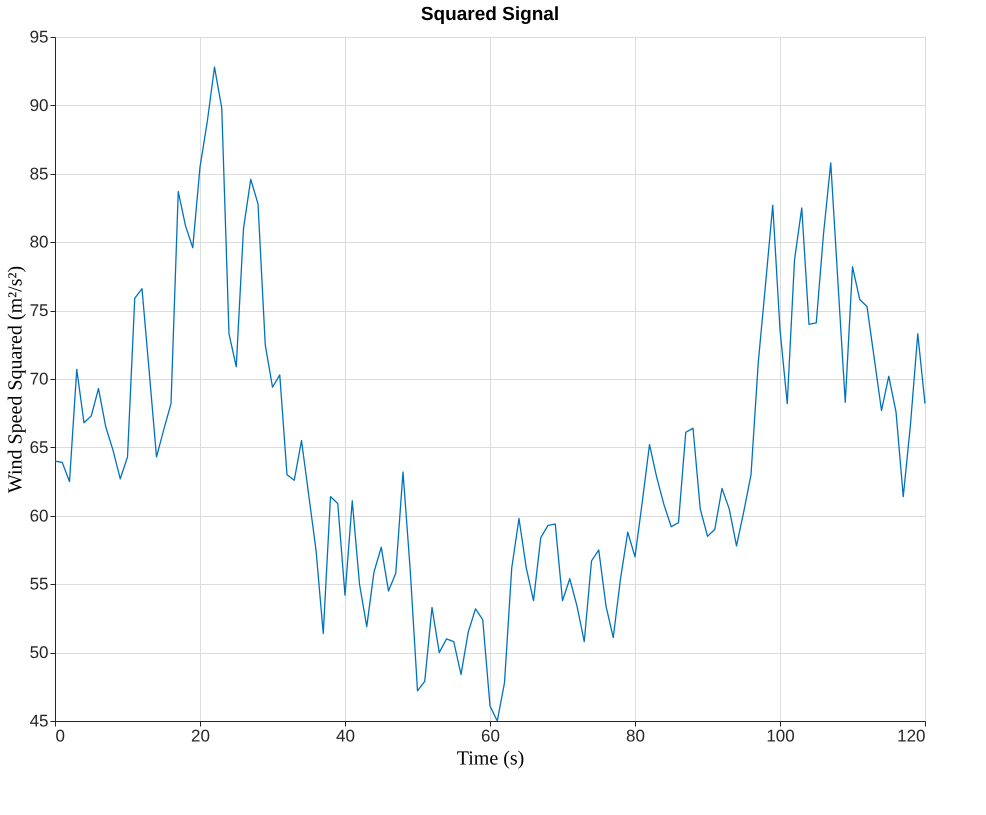  Describe the element at coordinates (911, 736) in the screenshot. I see `x-tick-label: 120` at that location.